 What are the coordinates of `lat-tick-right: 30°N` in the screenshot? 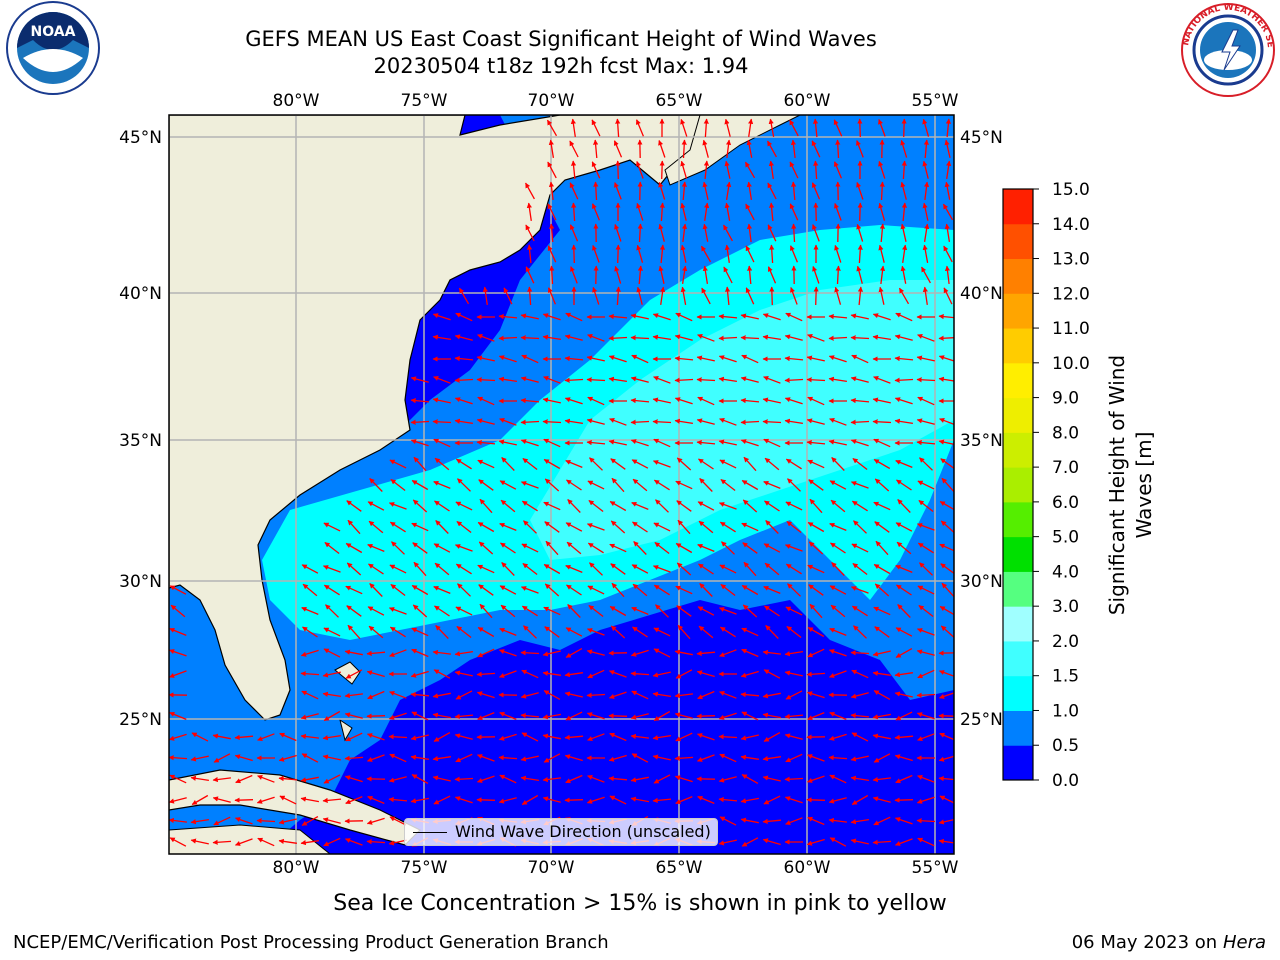 It's located at (981, 582).